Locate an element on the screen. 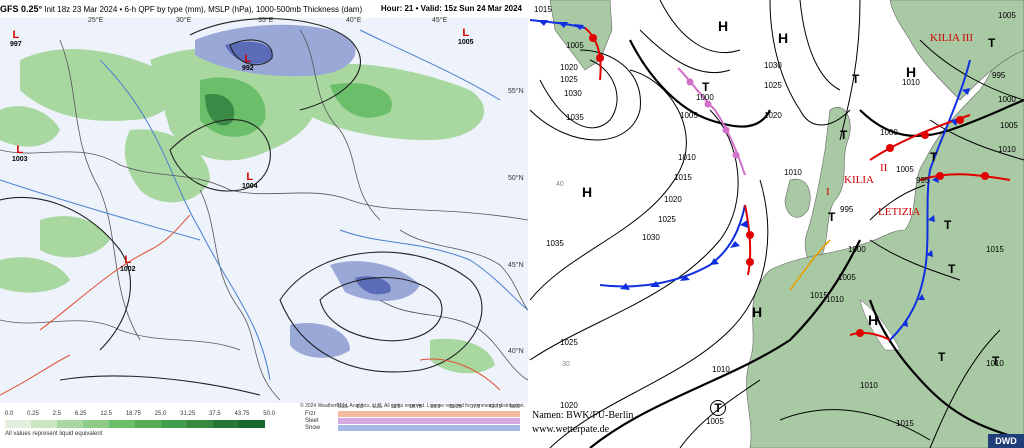 The height and width of the screenshot is (448, 1024). low-pressure-center: L 997 is located at coordinates (16, 39).